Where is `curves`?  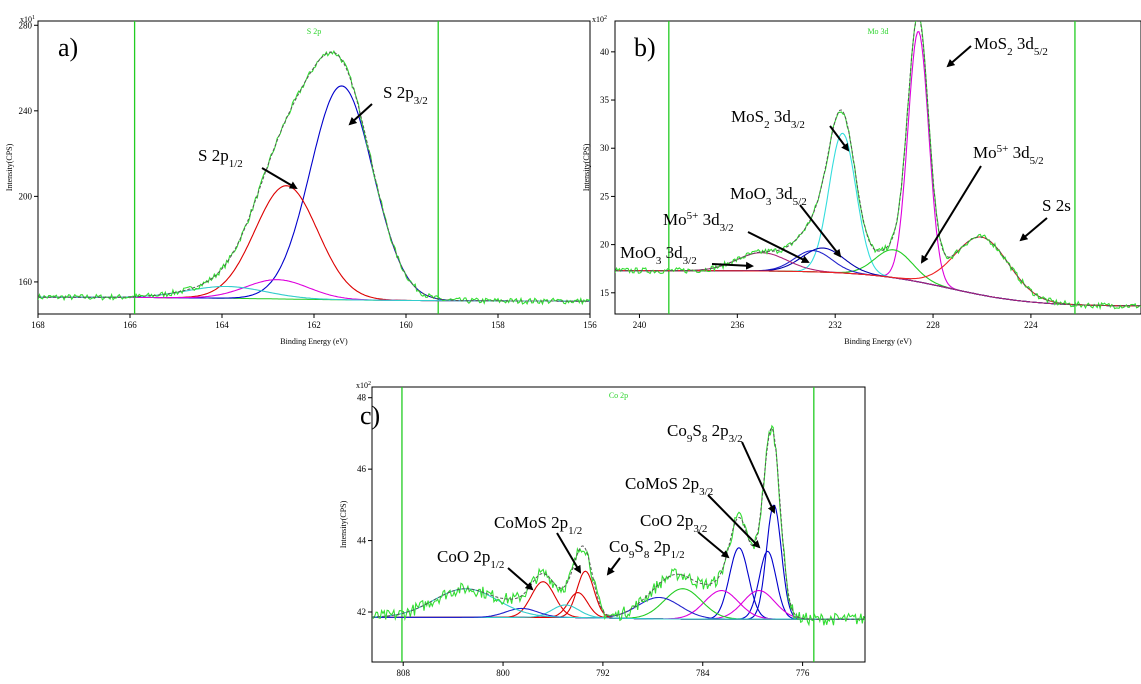
curves is located at coordinates (618, 525).